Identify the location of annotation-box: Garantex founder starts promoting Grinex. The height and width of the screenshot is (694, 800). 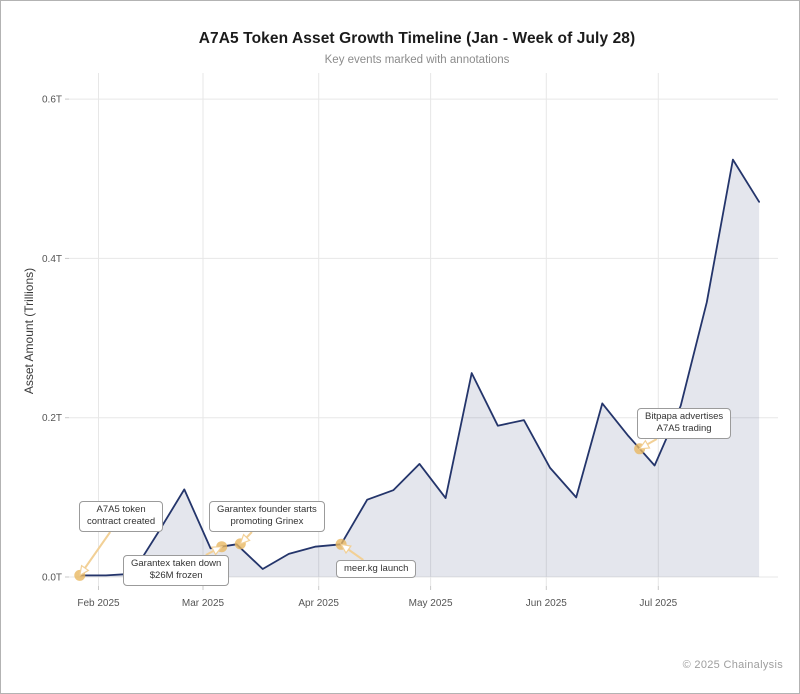
(267, 516).